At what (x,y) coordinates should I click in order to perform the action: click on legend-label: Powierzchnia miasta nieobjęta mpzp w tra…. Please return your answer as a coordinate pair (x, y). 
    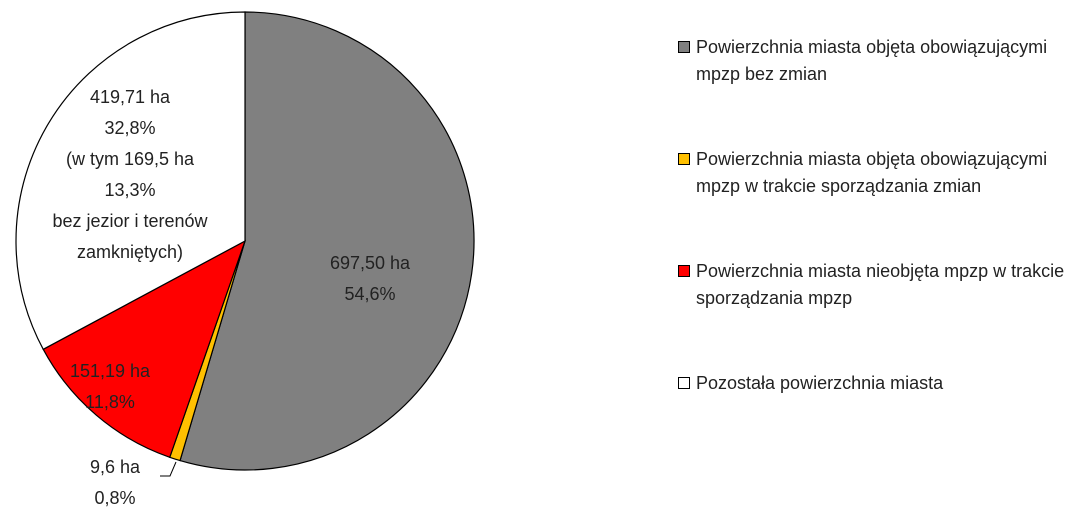
    Looking at the image, I should click on (880, 284).